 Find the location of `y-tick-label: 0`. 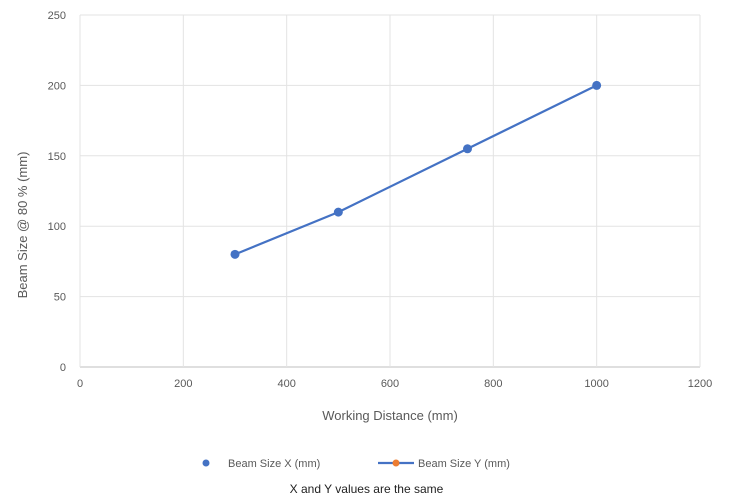

y-tick-label: 0 is located at coordinates (63, 368).